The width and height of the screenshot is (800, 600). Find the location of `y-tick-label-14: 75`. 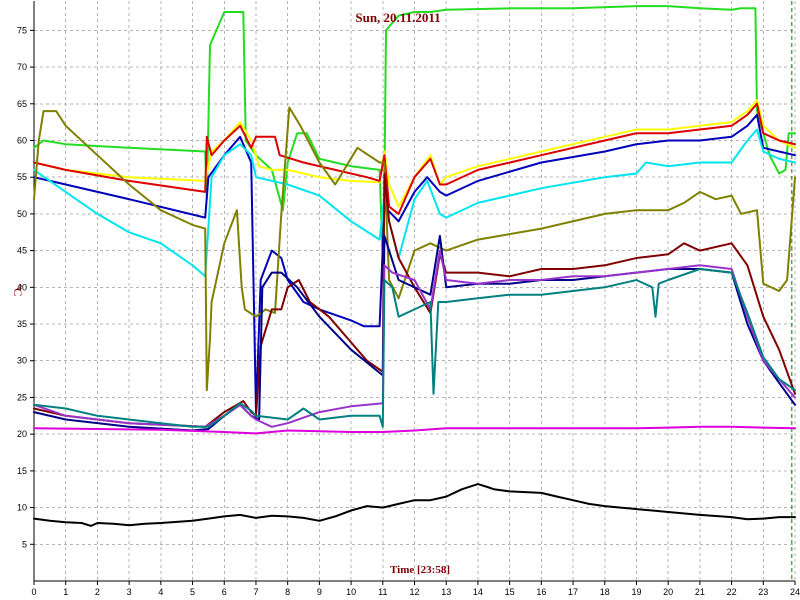

y-tick-label-14: 75 is located at coordinates (22, 30).